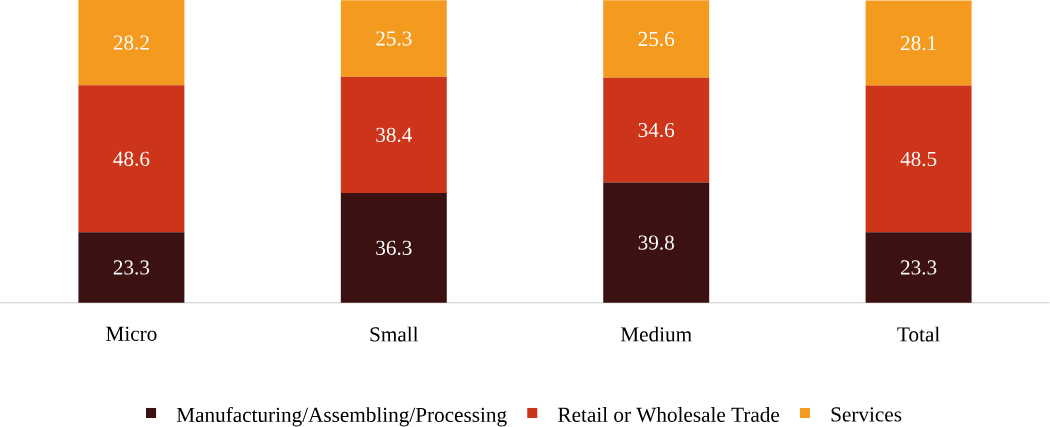 This screenshot has width=1050, height=427. Describe the element at coordinates (341, 416) in the screenshot. I see `legend-label: Manufacturing/Assembling/Processing` at that location.